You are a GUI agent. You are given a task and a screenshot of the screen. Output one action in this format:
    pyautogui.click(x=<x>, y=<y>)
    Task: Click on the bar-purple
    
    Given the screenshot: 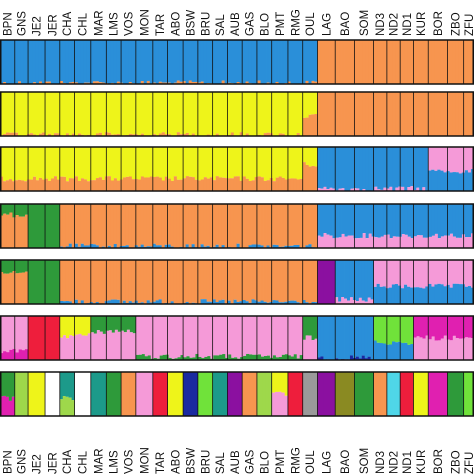 What is the action you would take?
    pyautogui.click(x=238, y=394)
    